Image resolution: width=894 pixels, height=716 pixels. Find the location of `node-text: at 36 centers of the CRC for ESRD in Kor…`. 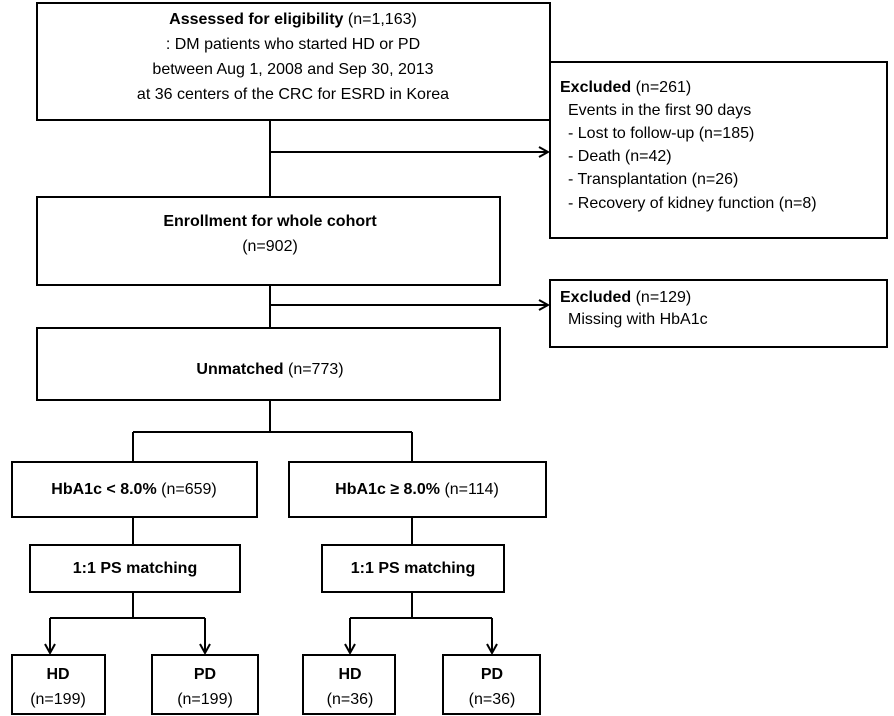

node-text: at 36 centers of the CRC for ESRD in Kor… is located at coordinates (293, 94).